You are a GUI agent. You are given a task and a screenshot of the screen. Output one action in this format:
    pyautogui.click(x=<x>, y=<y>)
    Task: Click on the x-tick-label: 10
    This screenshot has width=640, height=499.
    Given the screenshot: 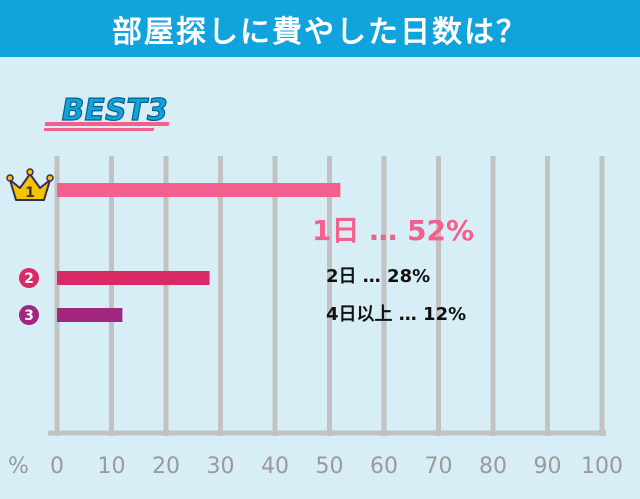 What is the action you would take?
    pyautogui.click(x=112, y=466)
    